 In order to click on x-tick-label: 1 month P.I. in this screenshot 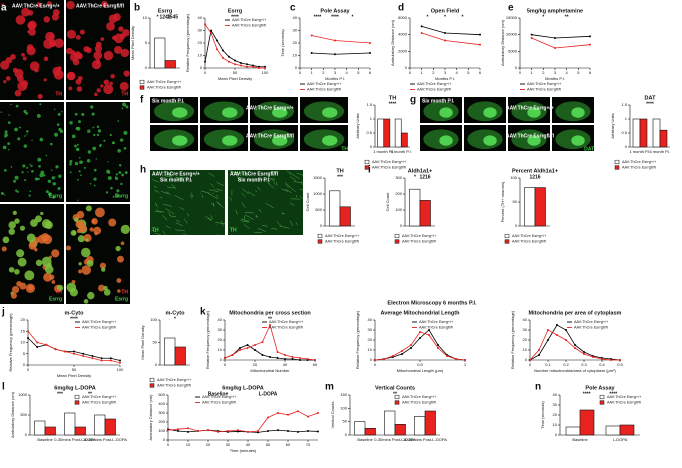, I will do `click(383, 151)`.